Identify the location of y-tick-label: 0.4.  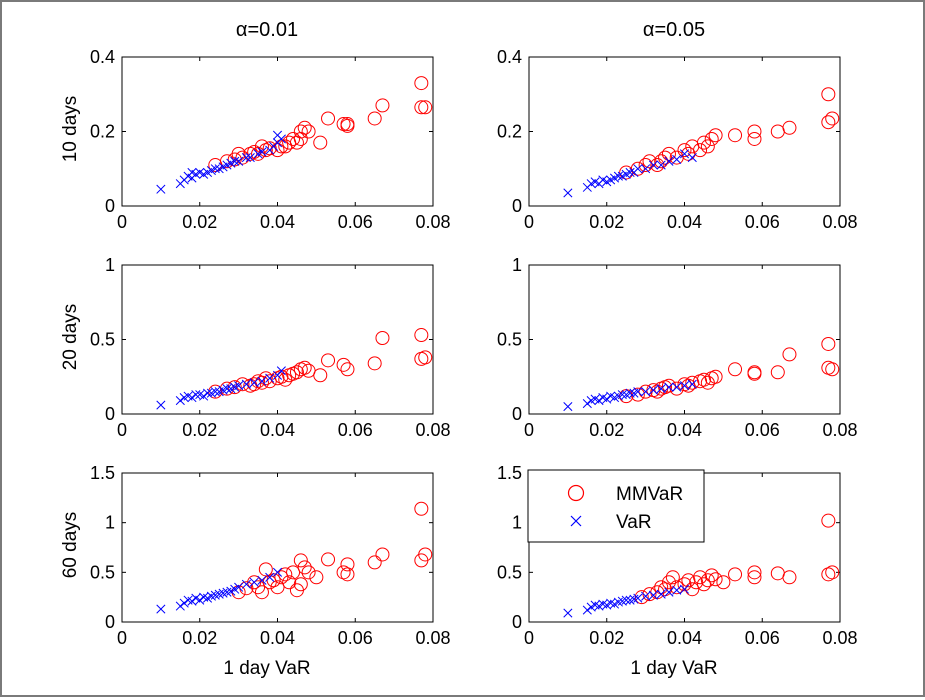
(102, 57).